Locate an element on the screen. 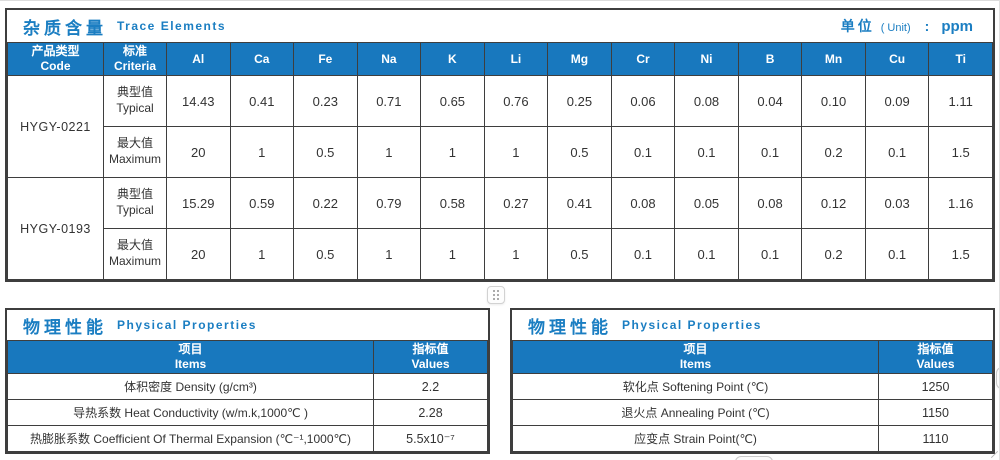 The height and width of the screenshot is (460, 1000). col-header-element: Li is located at coordinates (516, 59).